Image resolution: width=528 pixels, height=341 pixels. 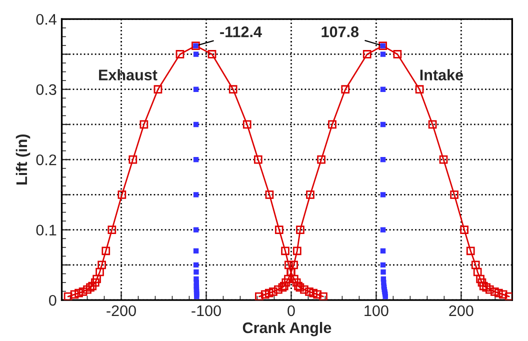 What do you see at coordinates (206, 310) in the screenshot?
I see `x-tick-label: -100` at bounding box center [206, 310].